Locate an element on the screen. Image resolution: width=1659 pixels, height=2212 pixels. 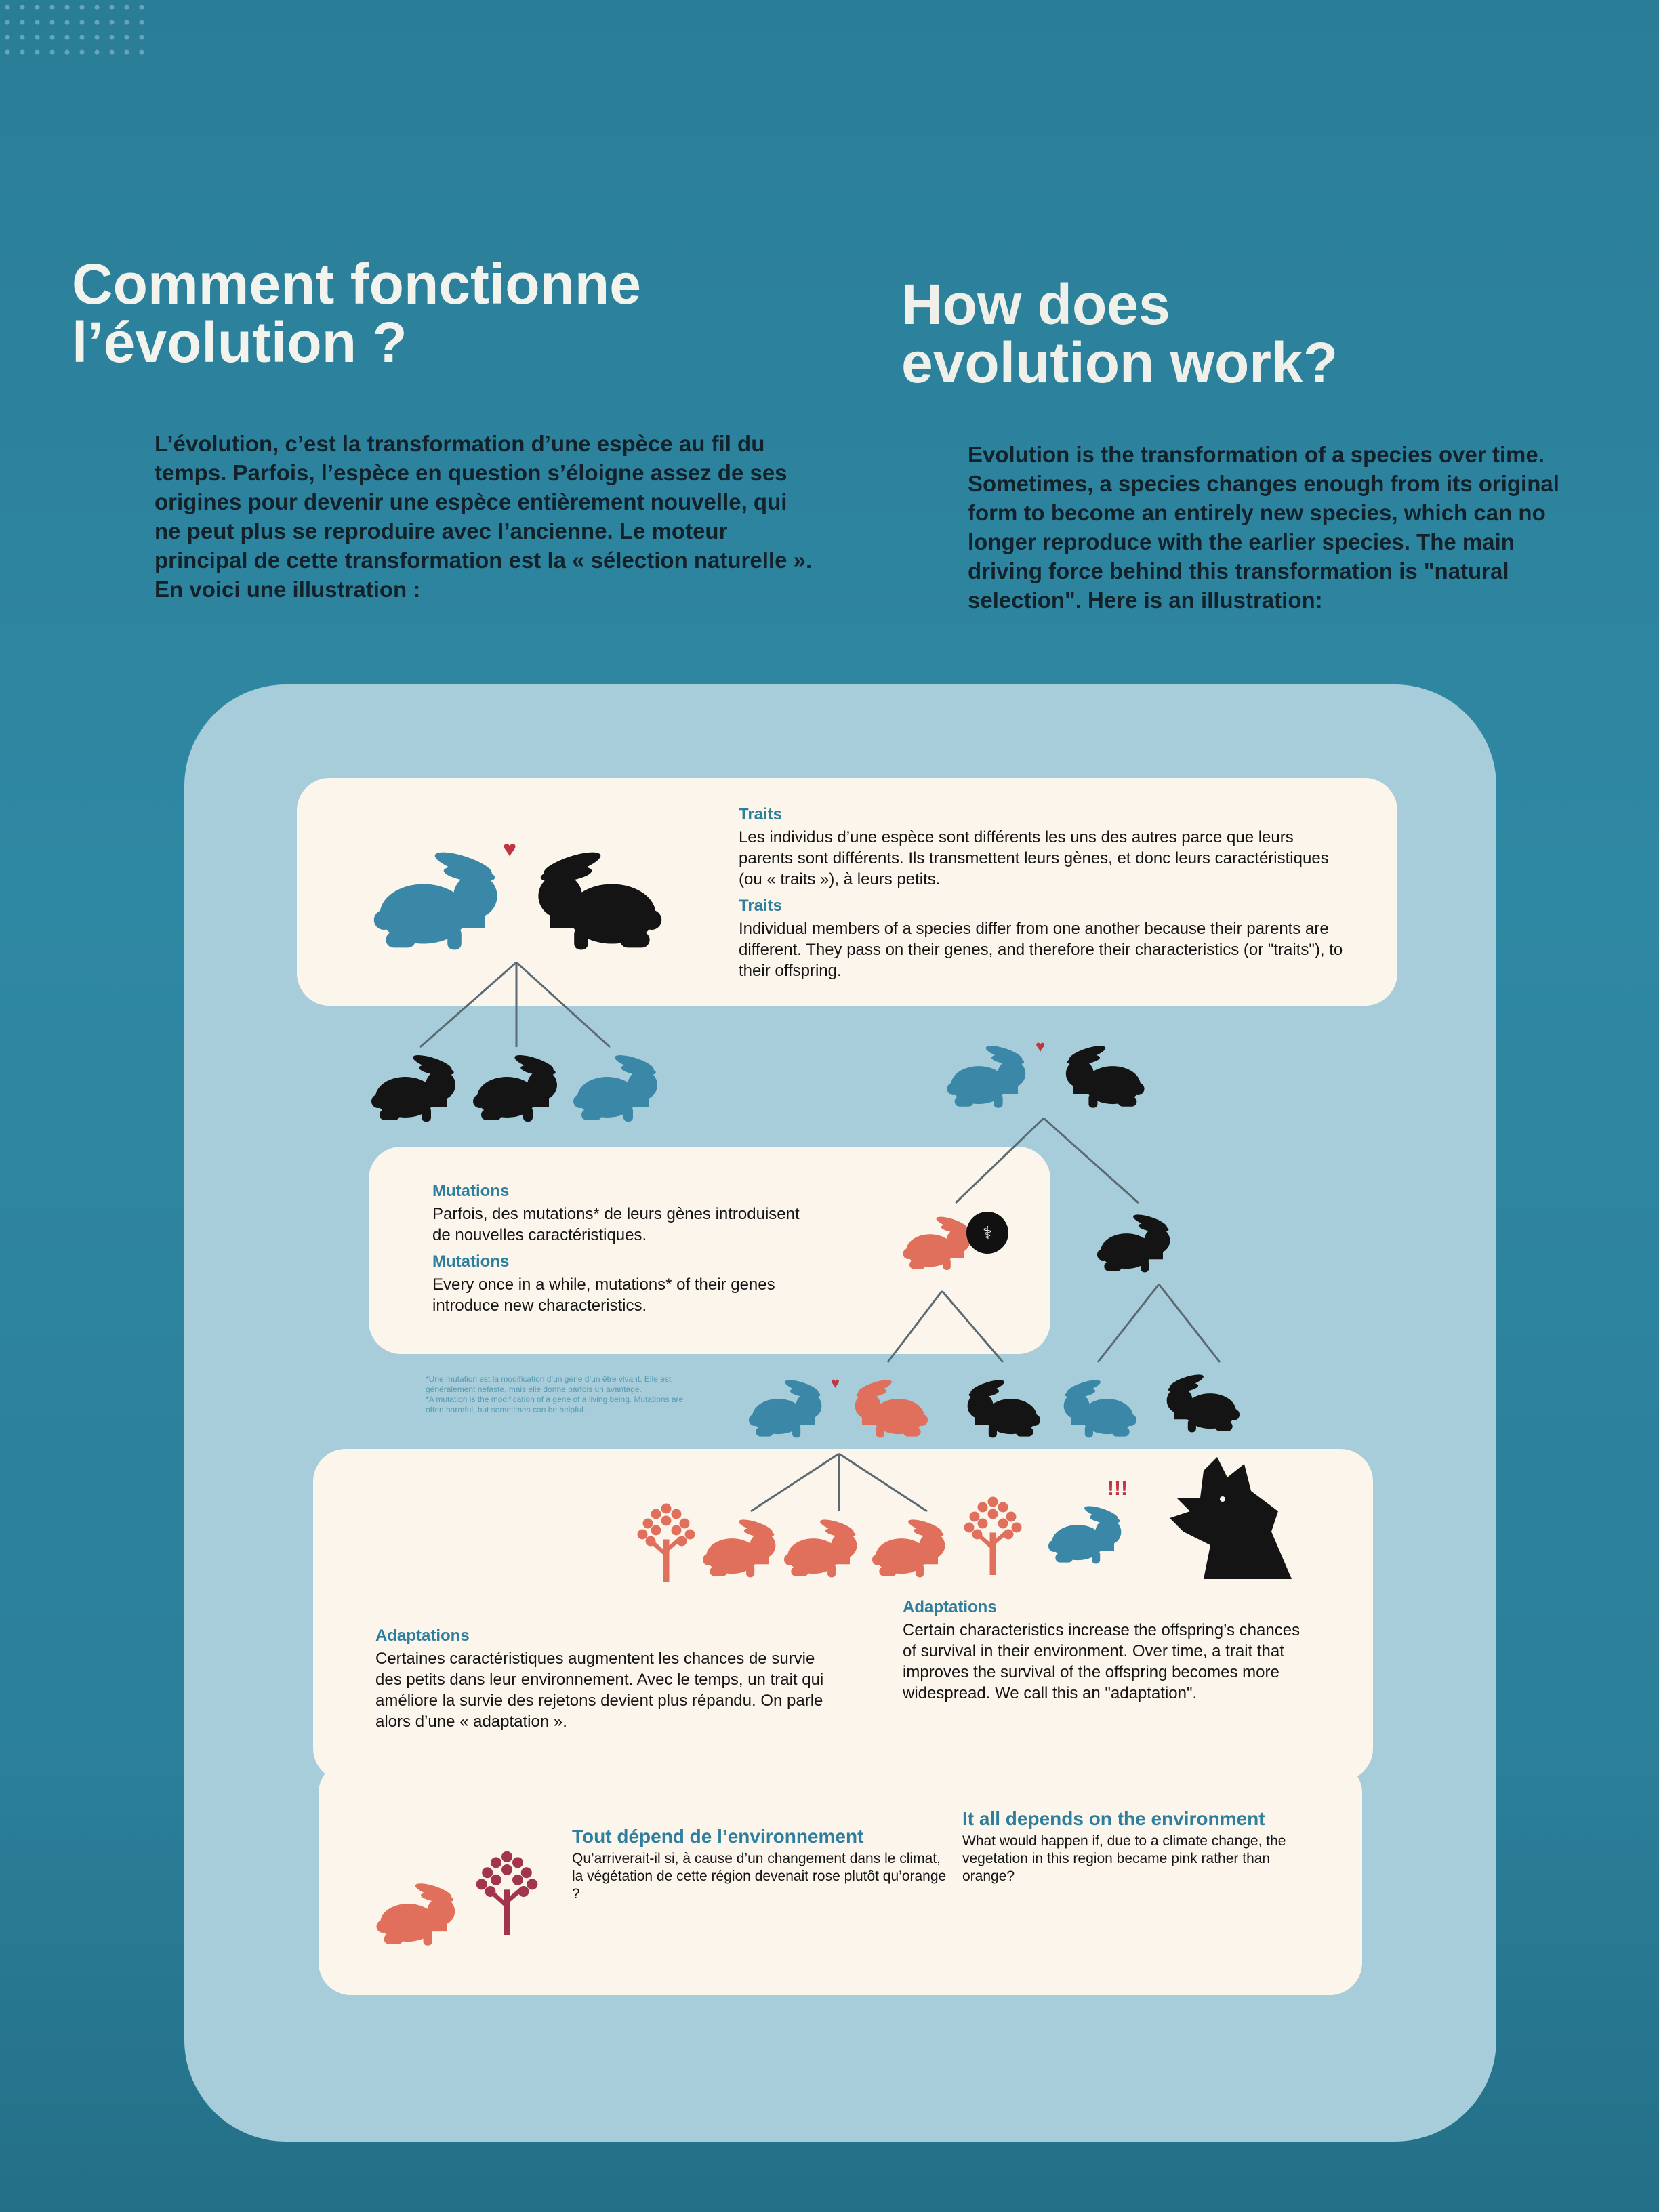
pink-tree-icon is located at coordinates (506, 1891).